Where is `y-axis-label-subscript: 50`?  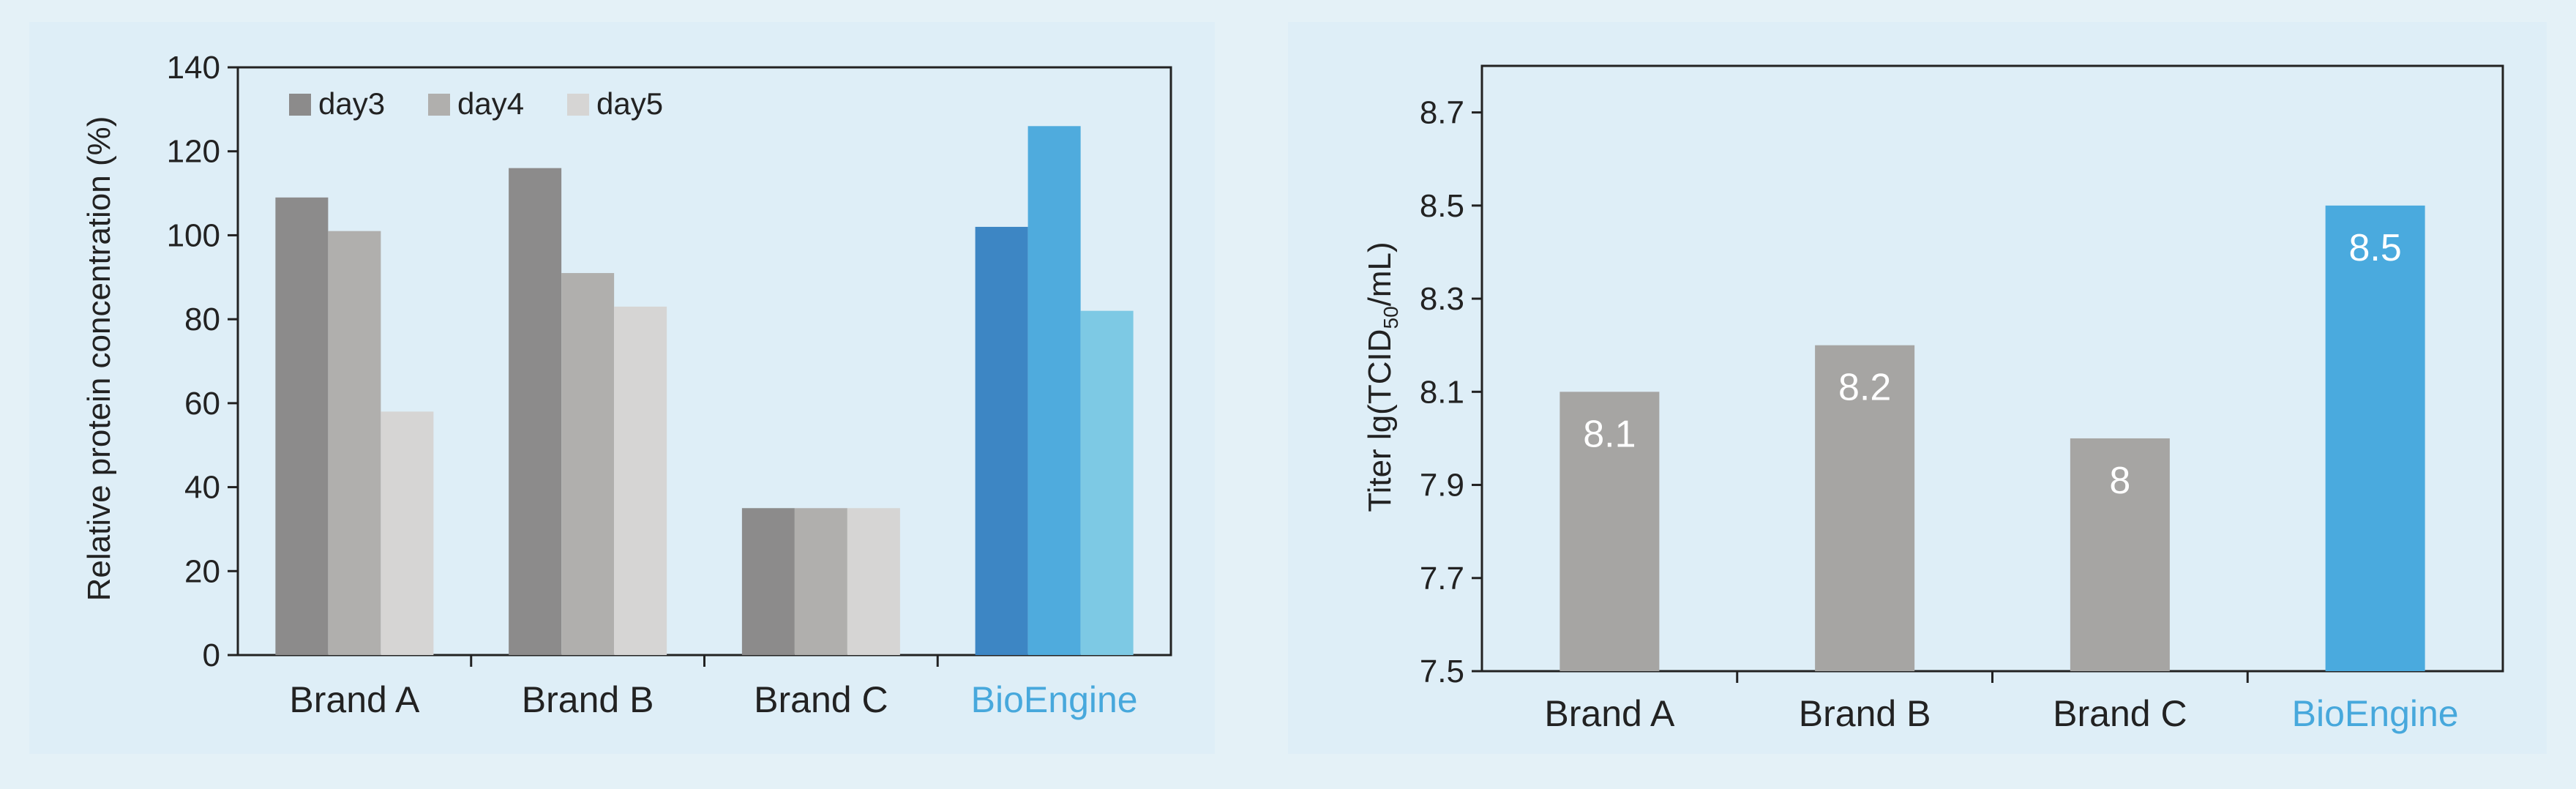 y-axis-label-subscript: 50 is located at coordinates (1390, 318).